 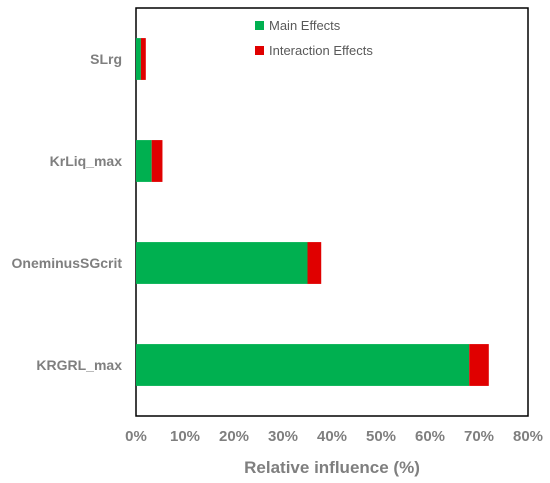 I want to click on x-tick-label: 40%, so click(x=332, y=436).